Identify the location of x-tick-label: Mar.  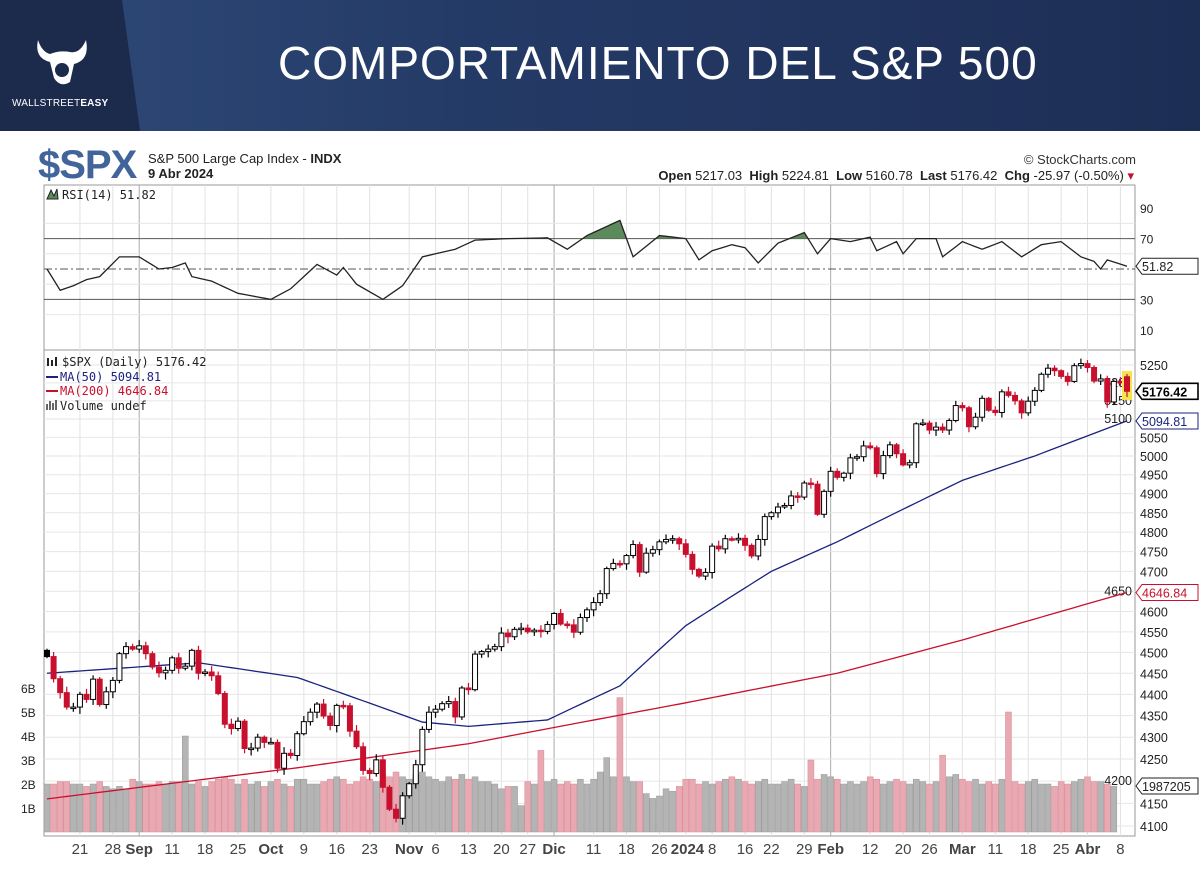
(962, 849).